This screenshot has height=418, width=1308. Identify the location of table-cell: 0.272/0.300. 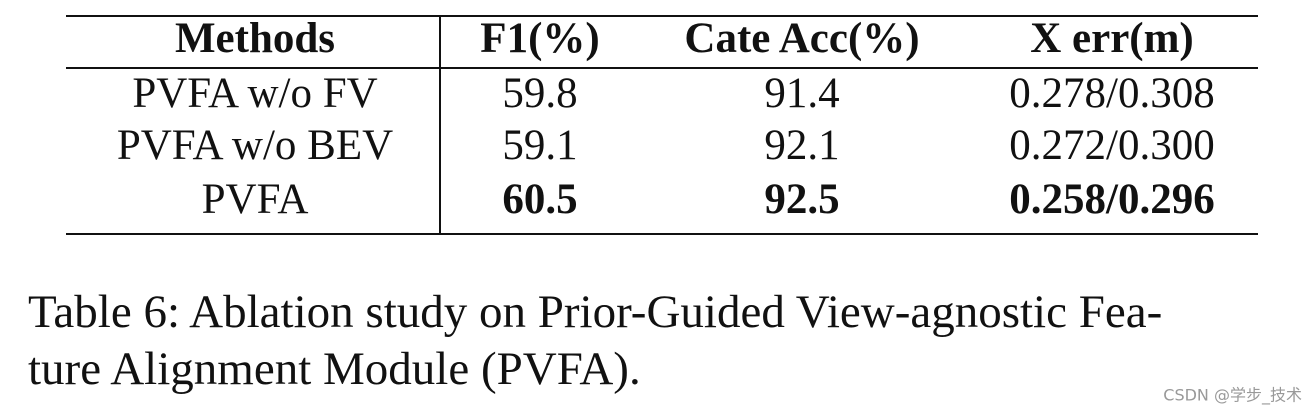
(1111, 145).